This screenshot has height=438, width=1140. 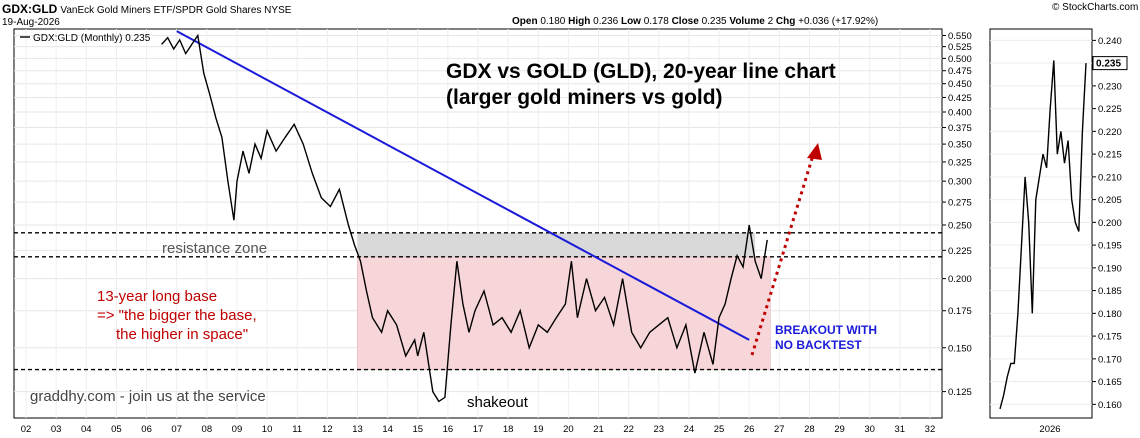 What do you see at coordinates (1110, 359) in the screenshot?
I see `mini-y-tick-label: 0.170` at bounding box center [1110, 359].